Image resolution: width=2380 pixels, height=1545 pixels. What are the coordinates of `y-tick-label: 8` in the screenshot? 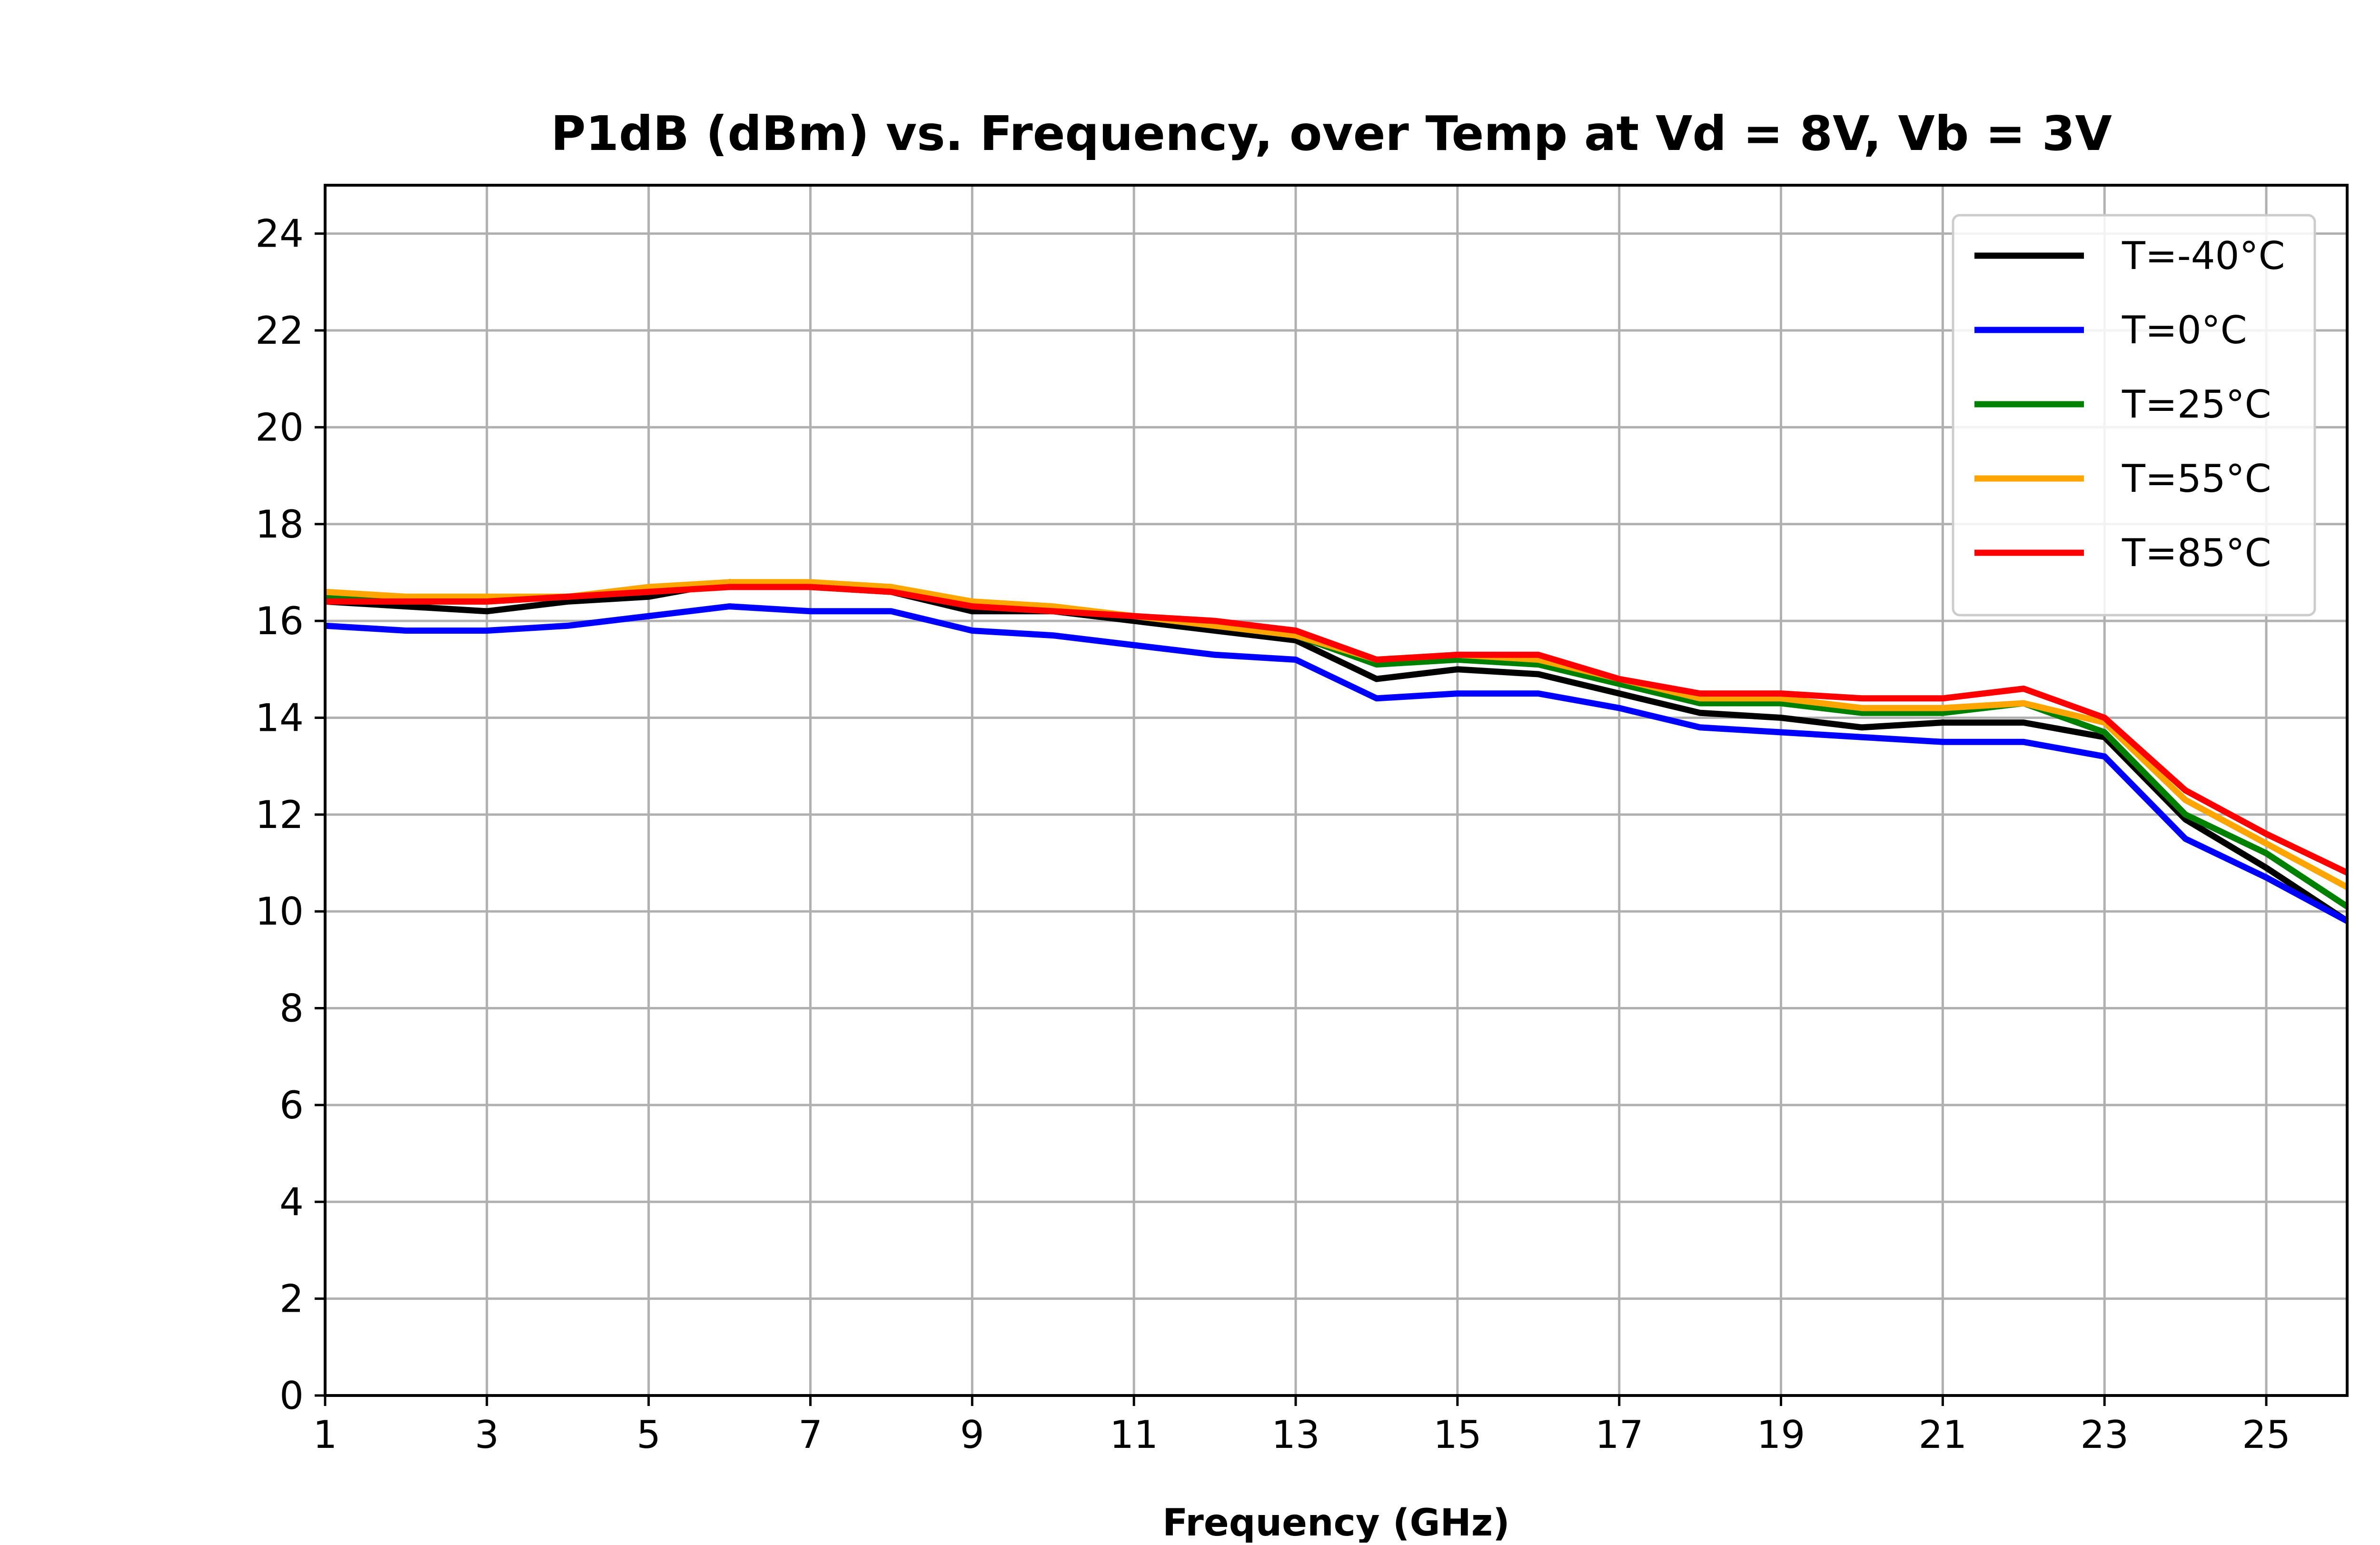 It's located at (291, 1009).